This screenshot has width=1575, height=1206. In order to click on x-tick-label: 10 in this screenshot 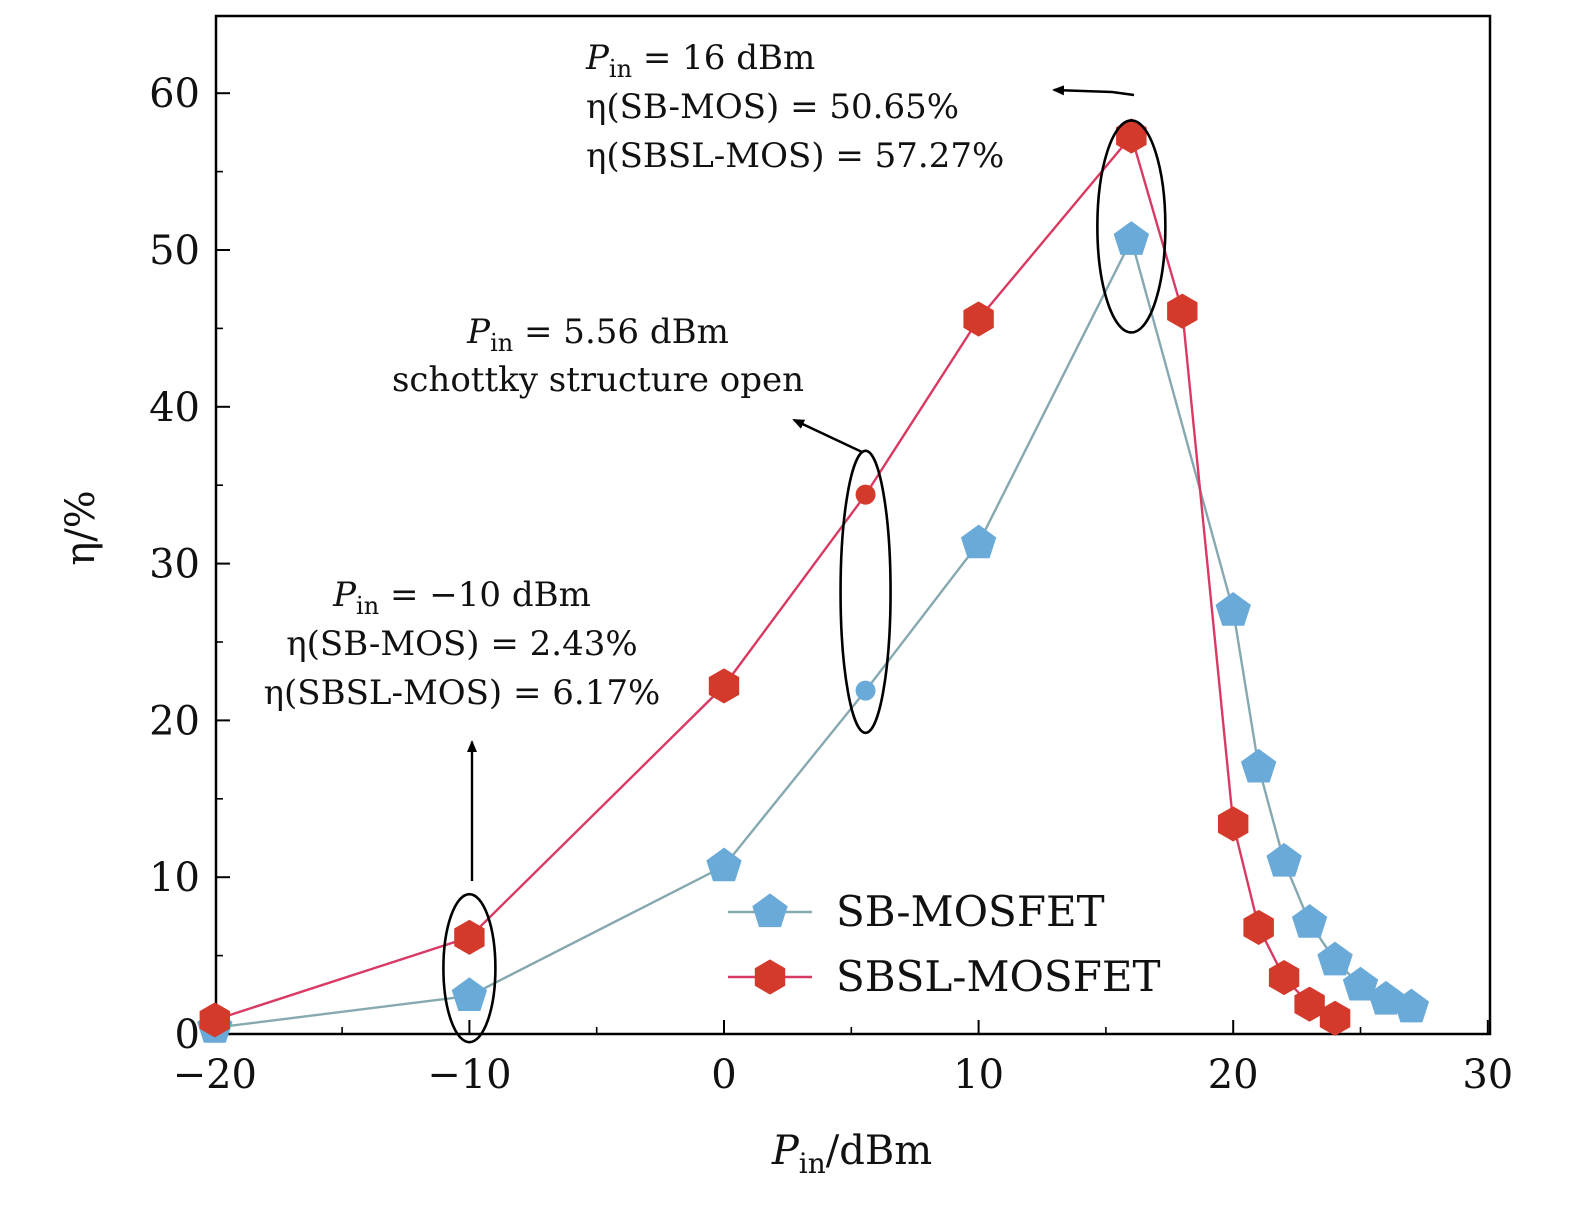, I will do `click(978, 1075)`.